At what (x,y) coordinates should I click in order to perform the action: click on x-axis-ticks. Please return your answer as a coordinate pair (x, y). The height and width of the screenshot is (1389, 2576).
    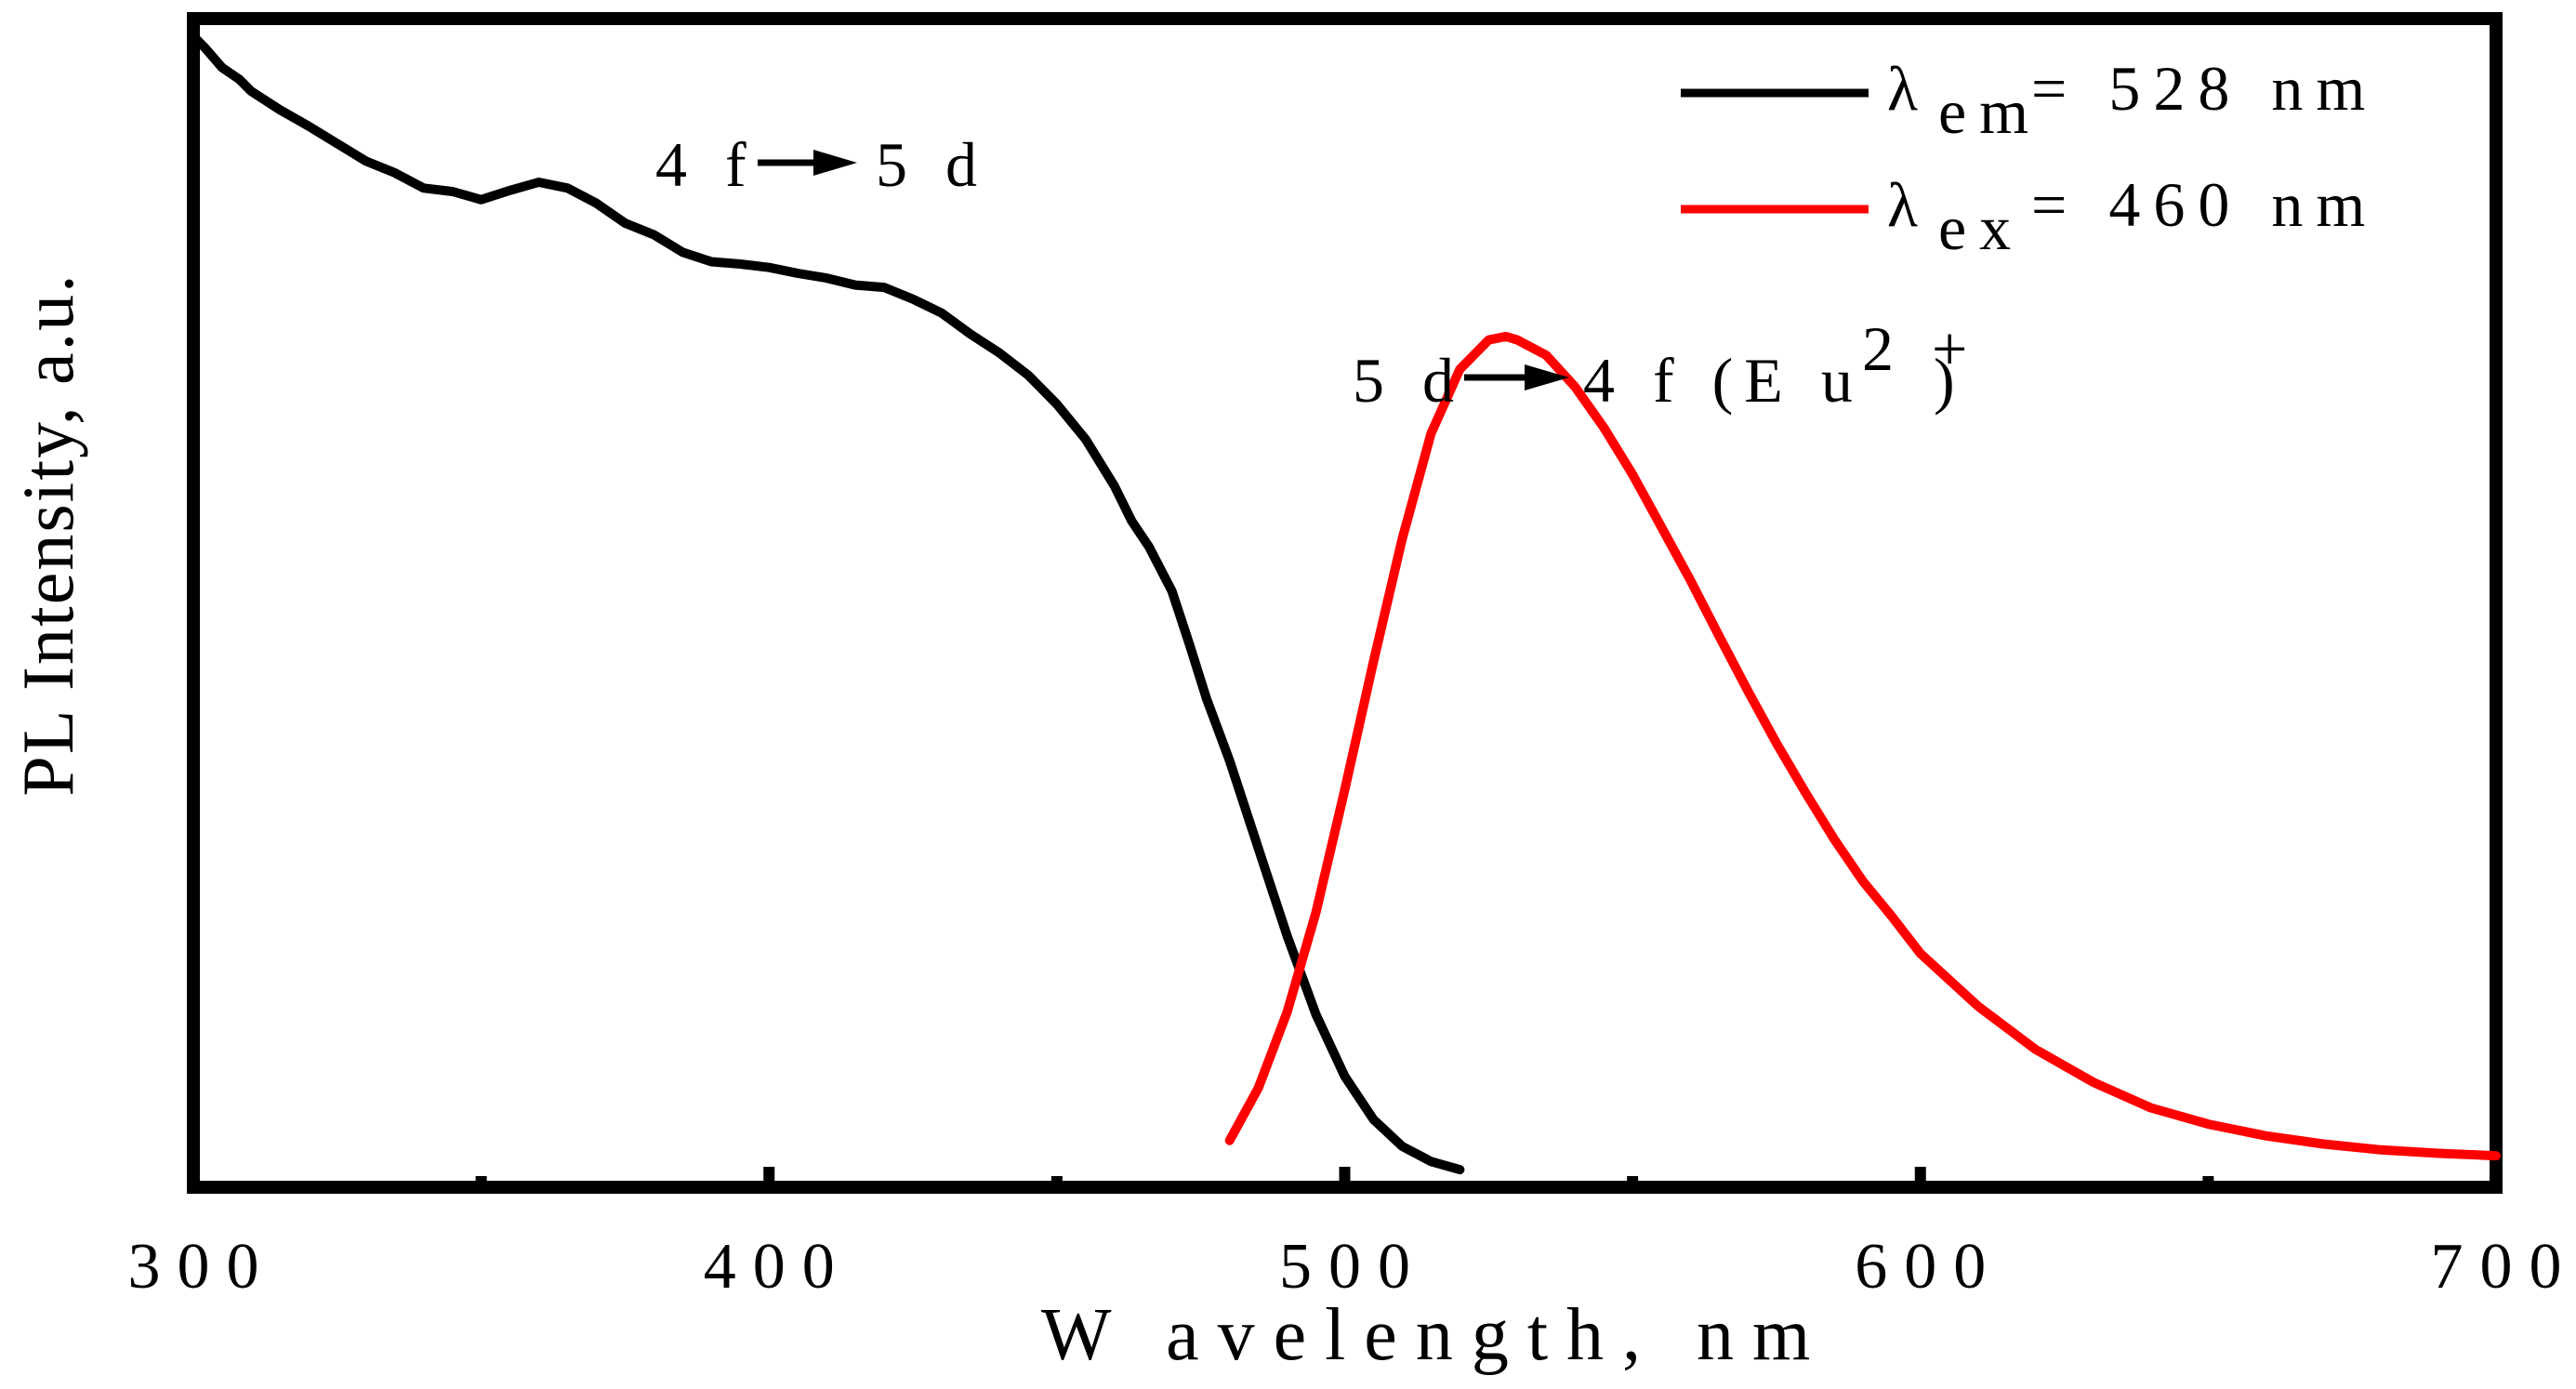
    Looking at the image, I should click on (1345, 1177).